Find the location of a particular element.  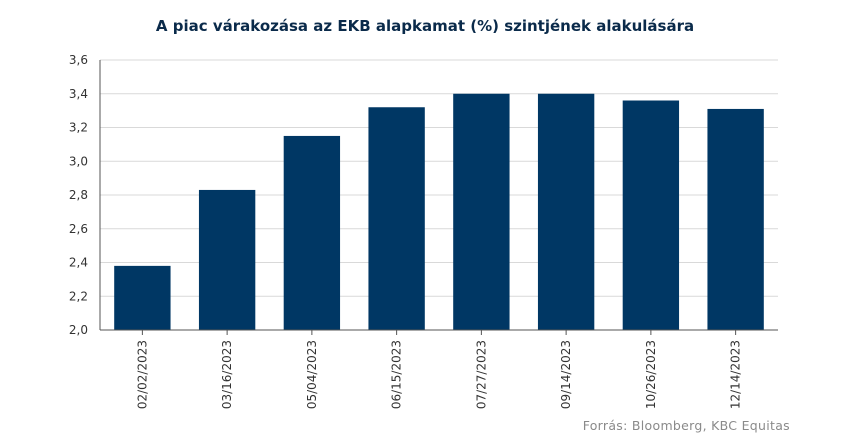

y-tick-label: 3,0 is located at coordinates (78, 161).